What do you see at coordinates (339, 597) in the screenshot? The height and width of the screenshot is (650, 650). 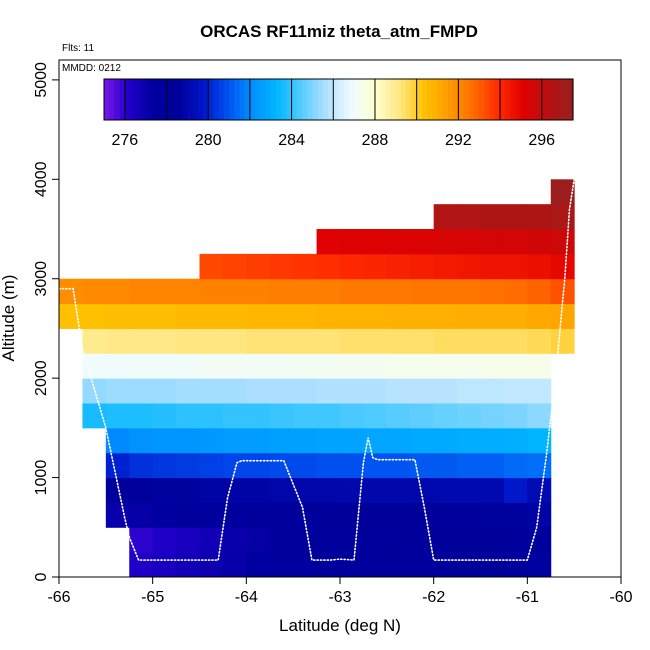 I see `x-tick-label: -63` at bounding box center [339, 597].